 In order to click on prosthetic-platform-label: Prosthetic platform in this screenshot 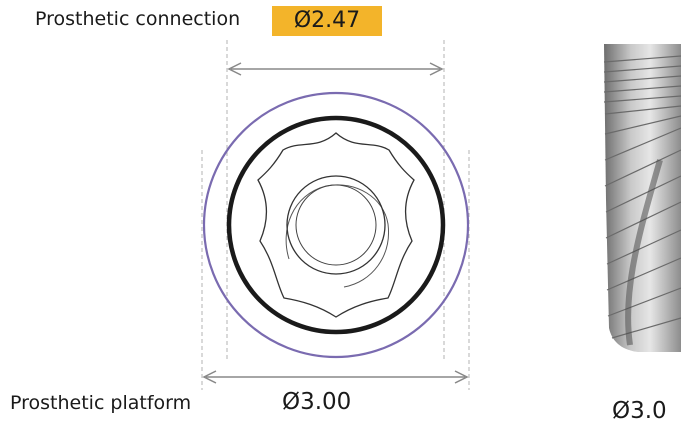, I will do `click(101, 403)`.